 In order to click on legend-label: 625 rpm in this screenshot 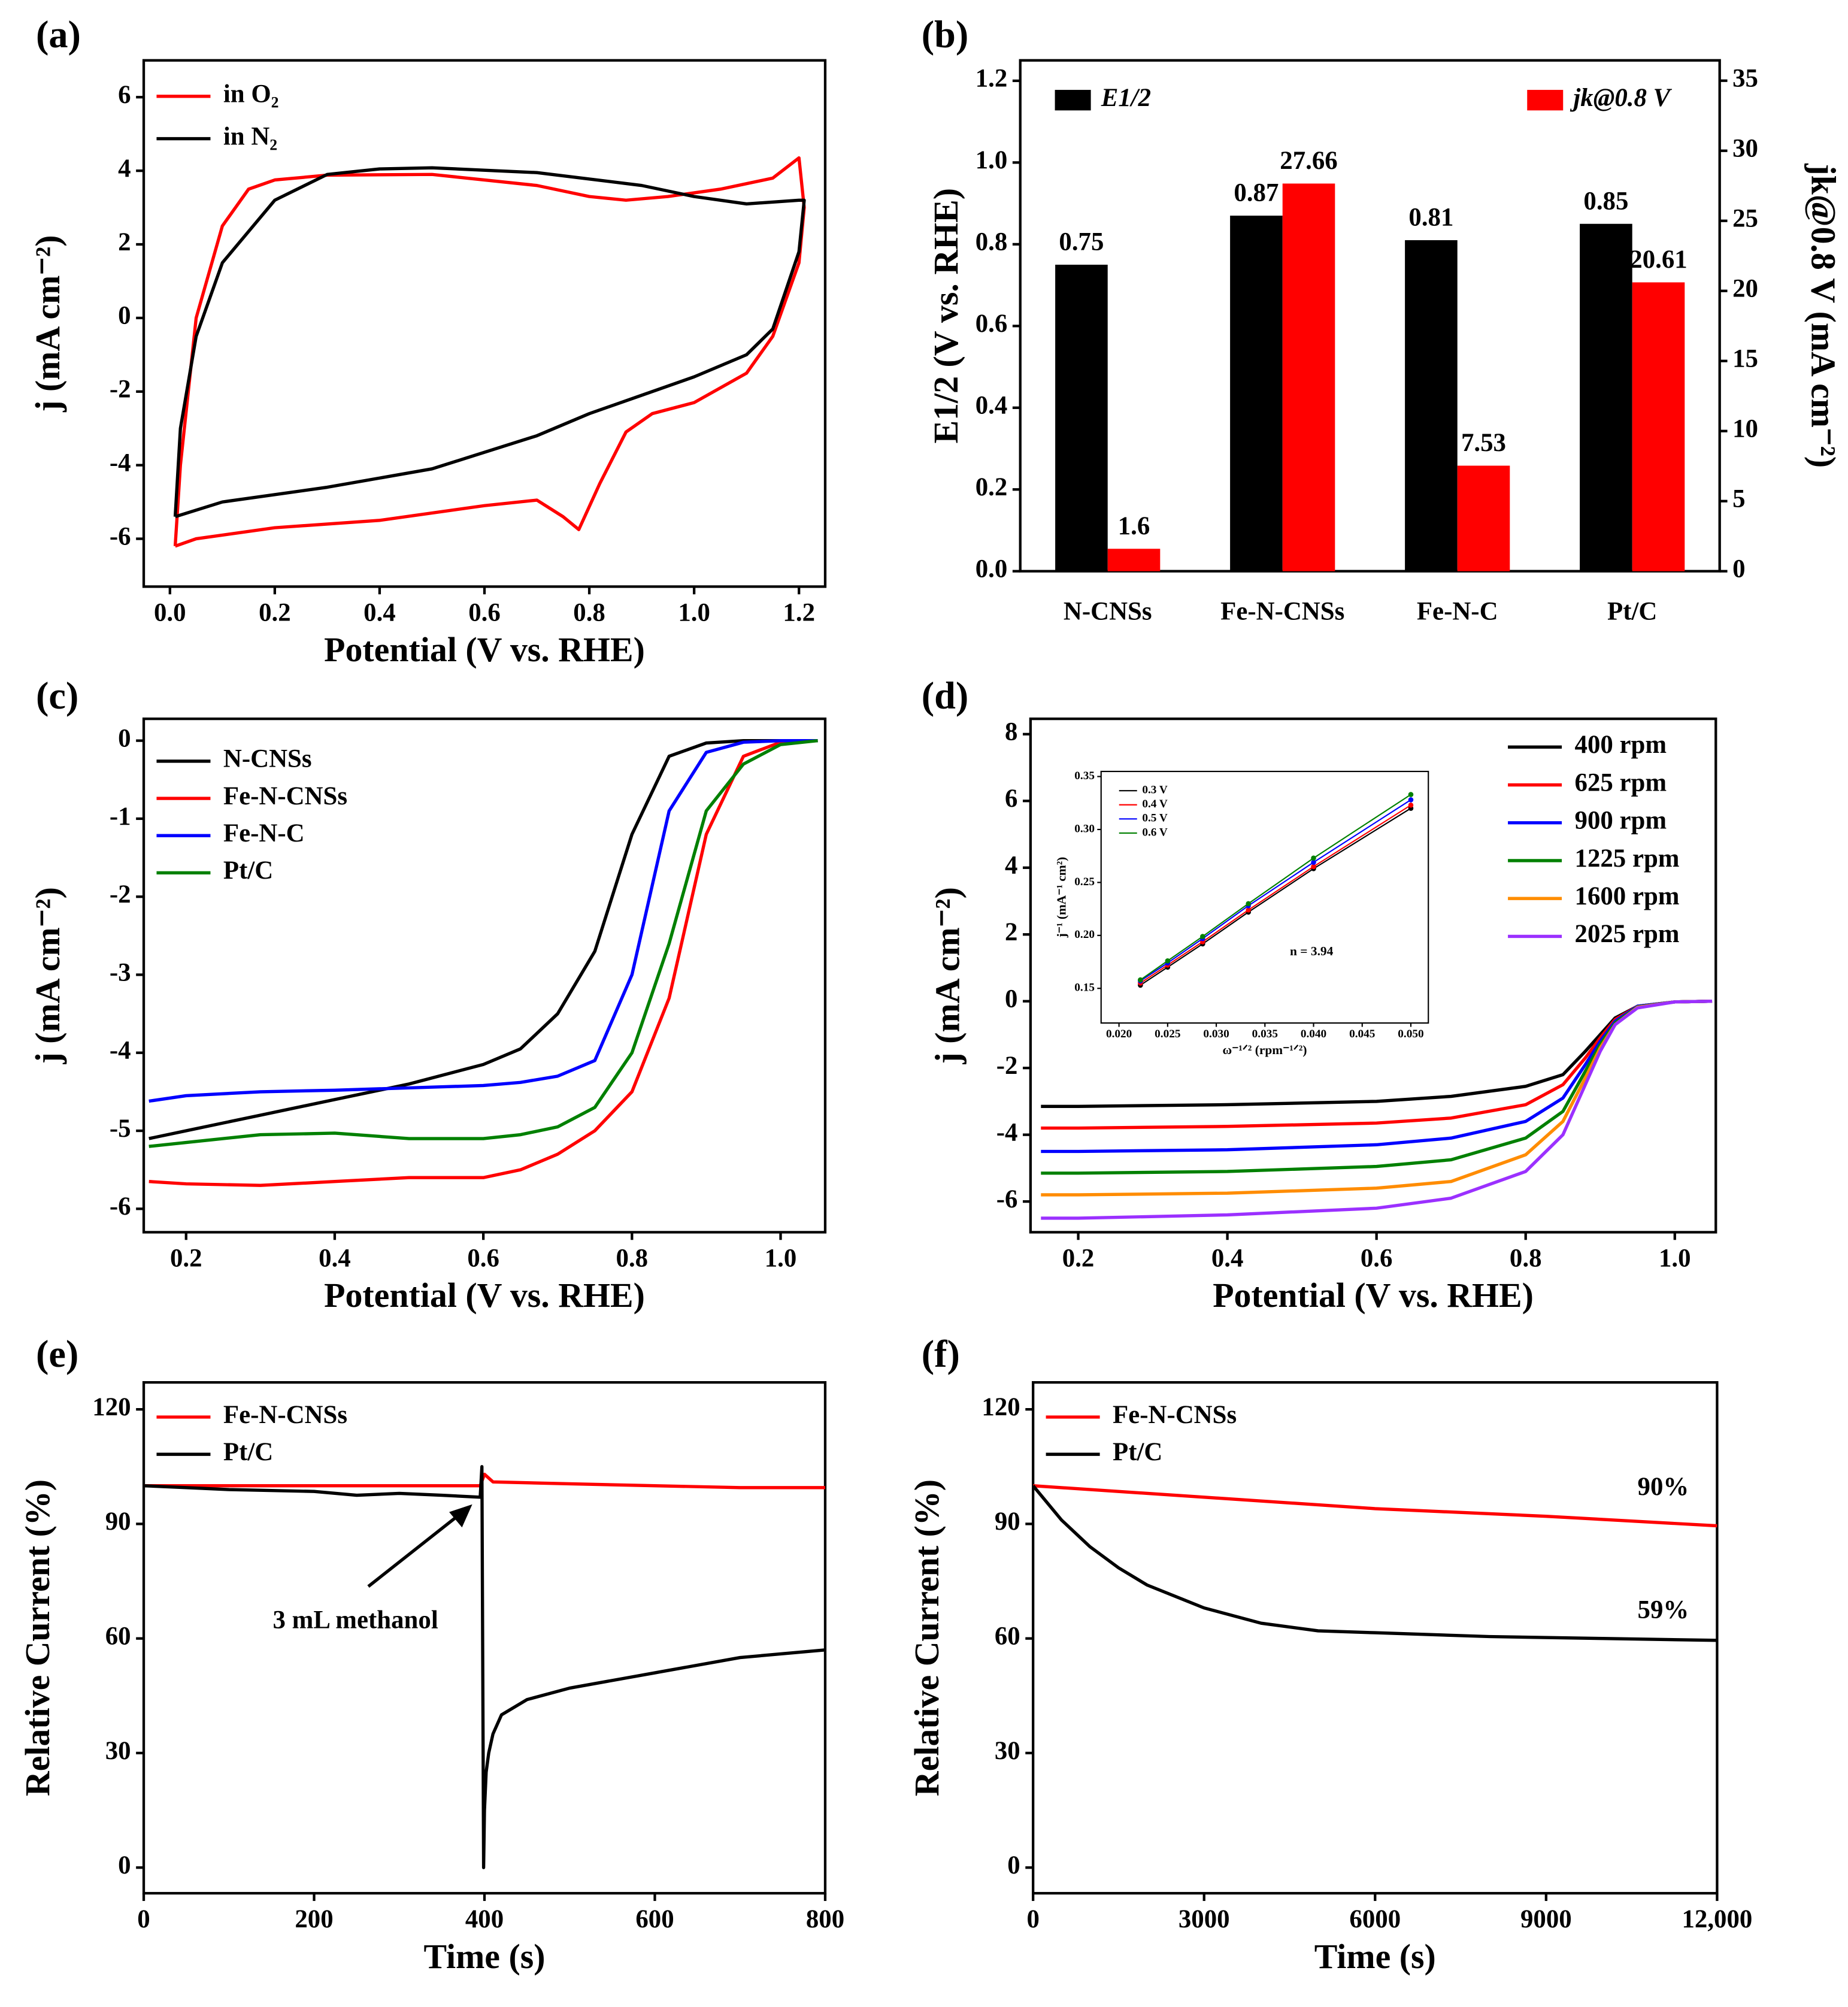, I will do `click(1621, 783)`.